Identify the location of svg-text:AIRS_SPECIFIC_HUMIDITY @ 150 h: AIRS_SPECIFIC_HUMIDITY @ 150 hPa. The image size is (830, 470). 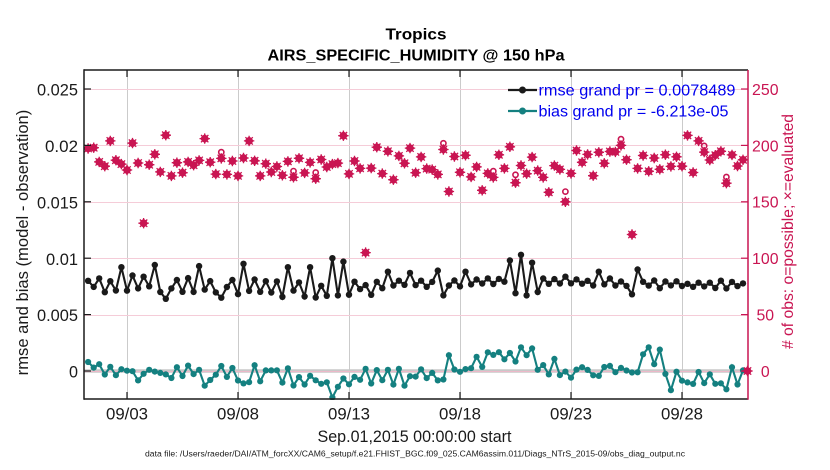
(416, 56).